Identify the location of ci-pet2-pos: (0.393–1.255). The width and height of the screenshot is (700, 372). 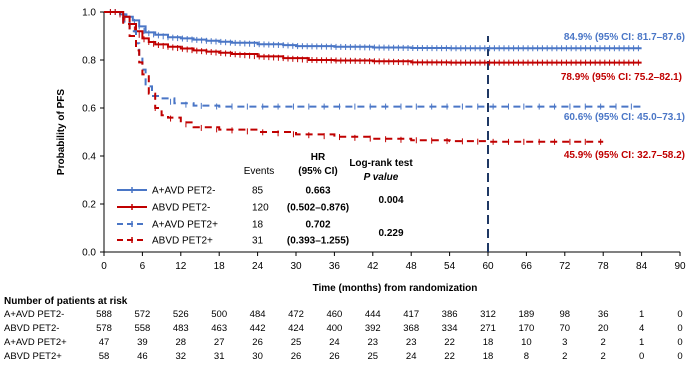
(318, 241).